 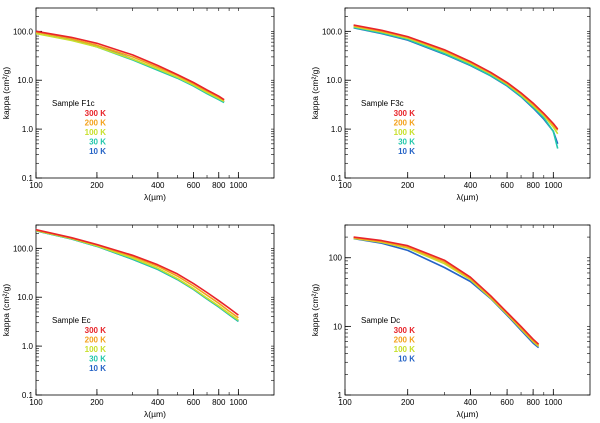 I want to click on legend-title: Sample Dc, so click(x=380, y=320).